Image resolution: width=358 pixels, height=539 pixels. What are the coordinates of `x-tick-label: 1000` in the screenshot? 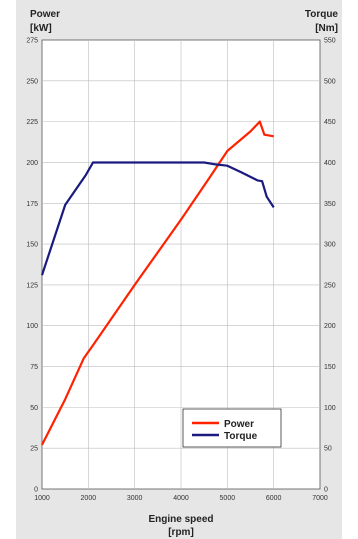 It's located at (42, 498).